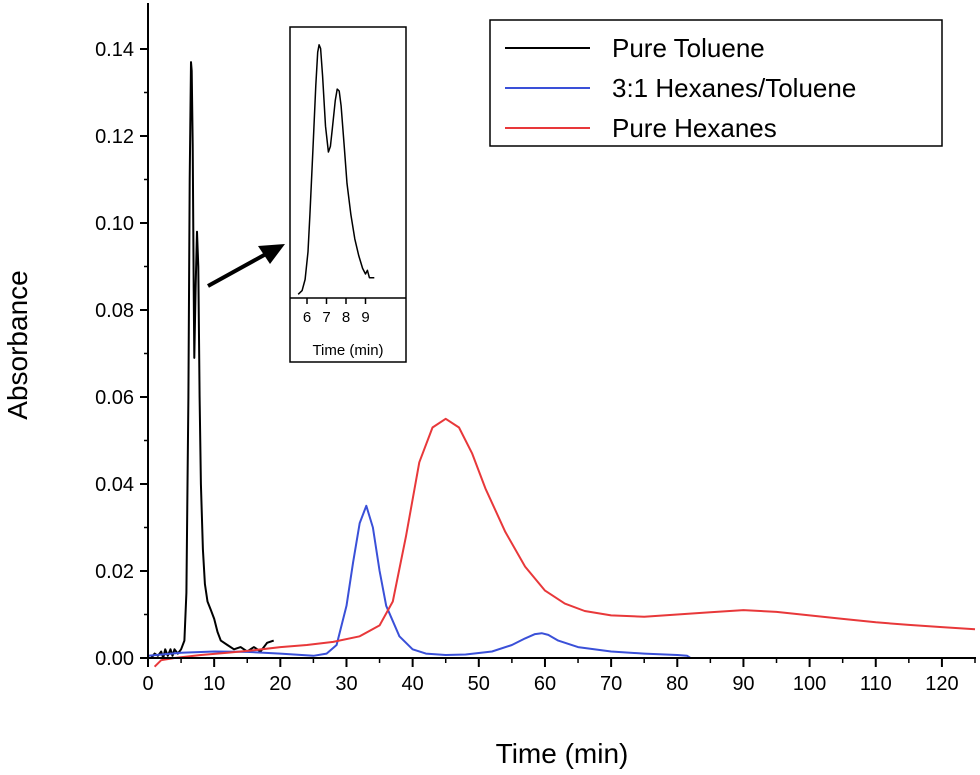 The height and width of the screenshot is (775, 980). I want to click on inset-x-tick-label: 6, so click(307, 317).